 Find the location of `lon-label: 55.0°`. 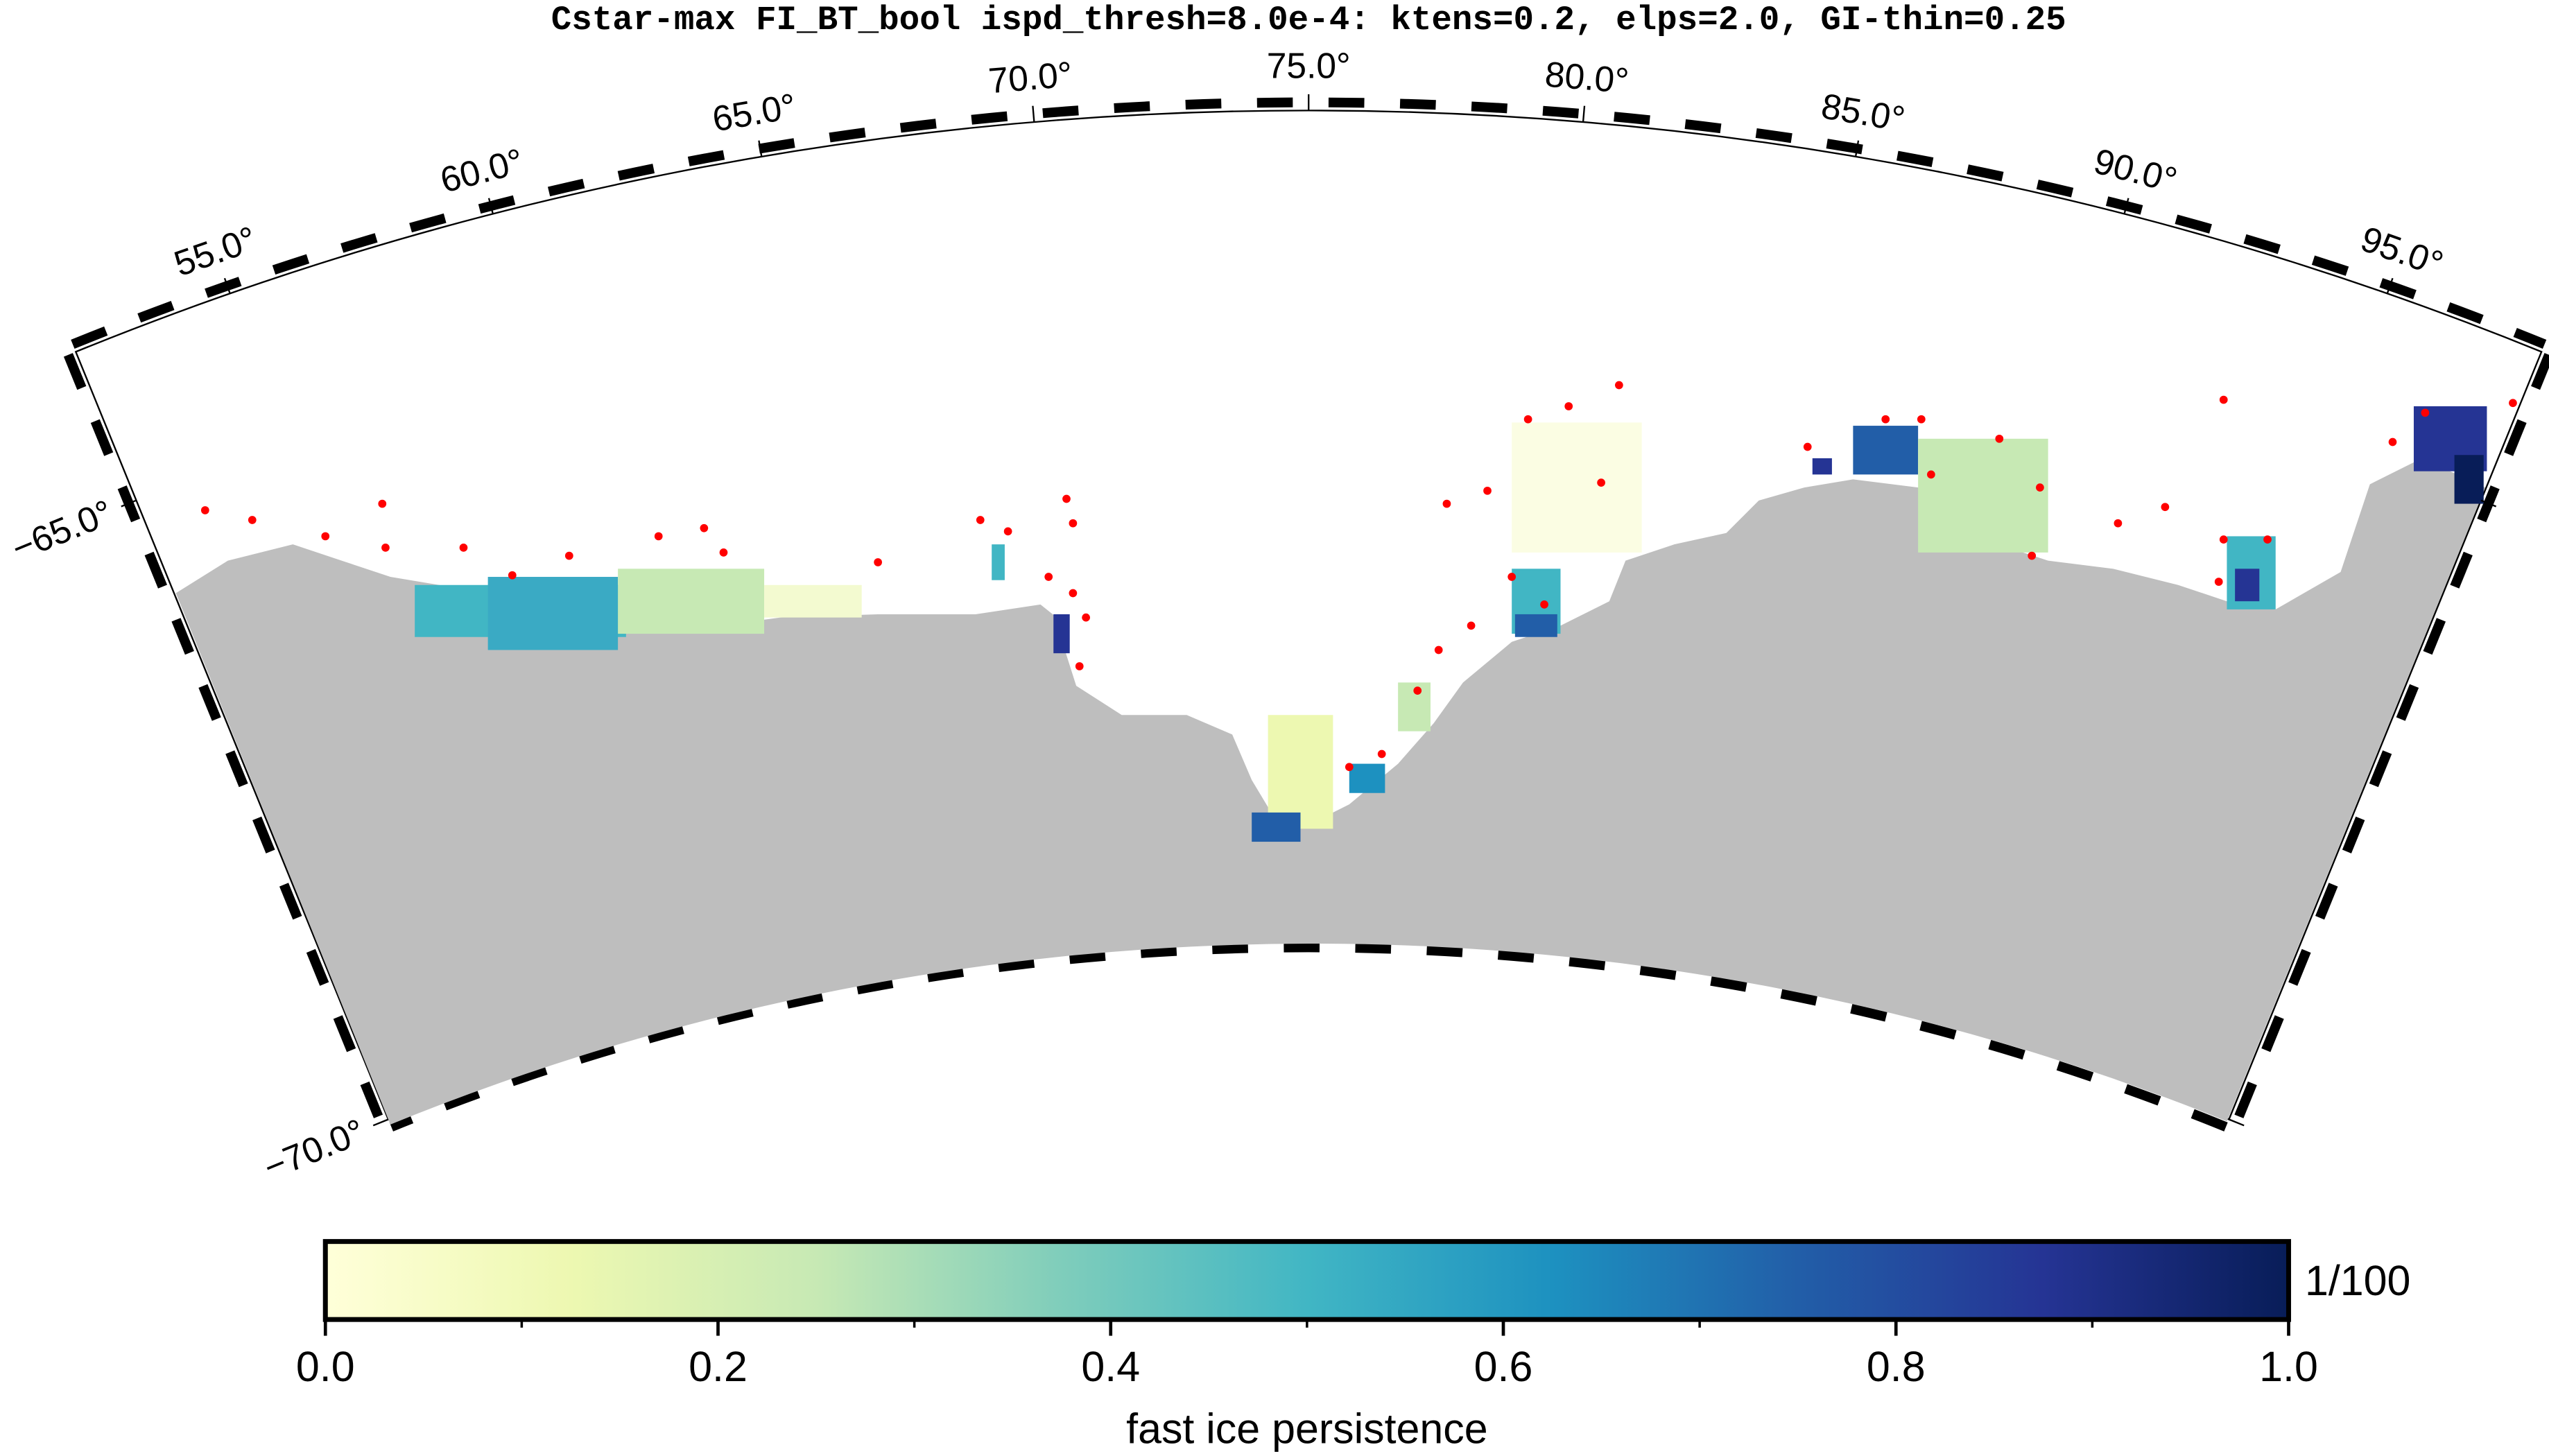

lon-label: 55.0° is located at coordinates (215, 251).